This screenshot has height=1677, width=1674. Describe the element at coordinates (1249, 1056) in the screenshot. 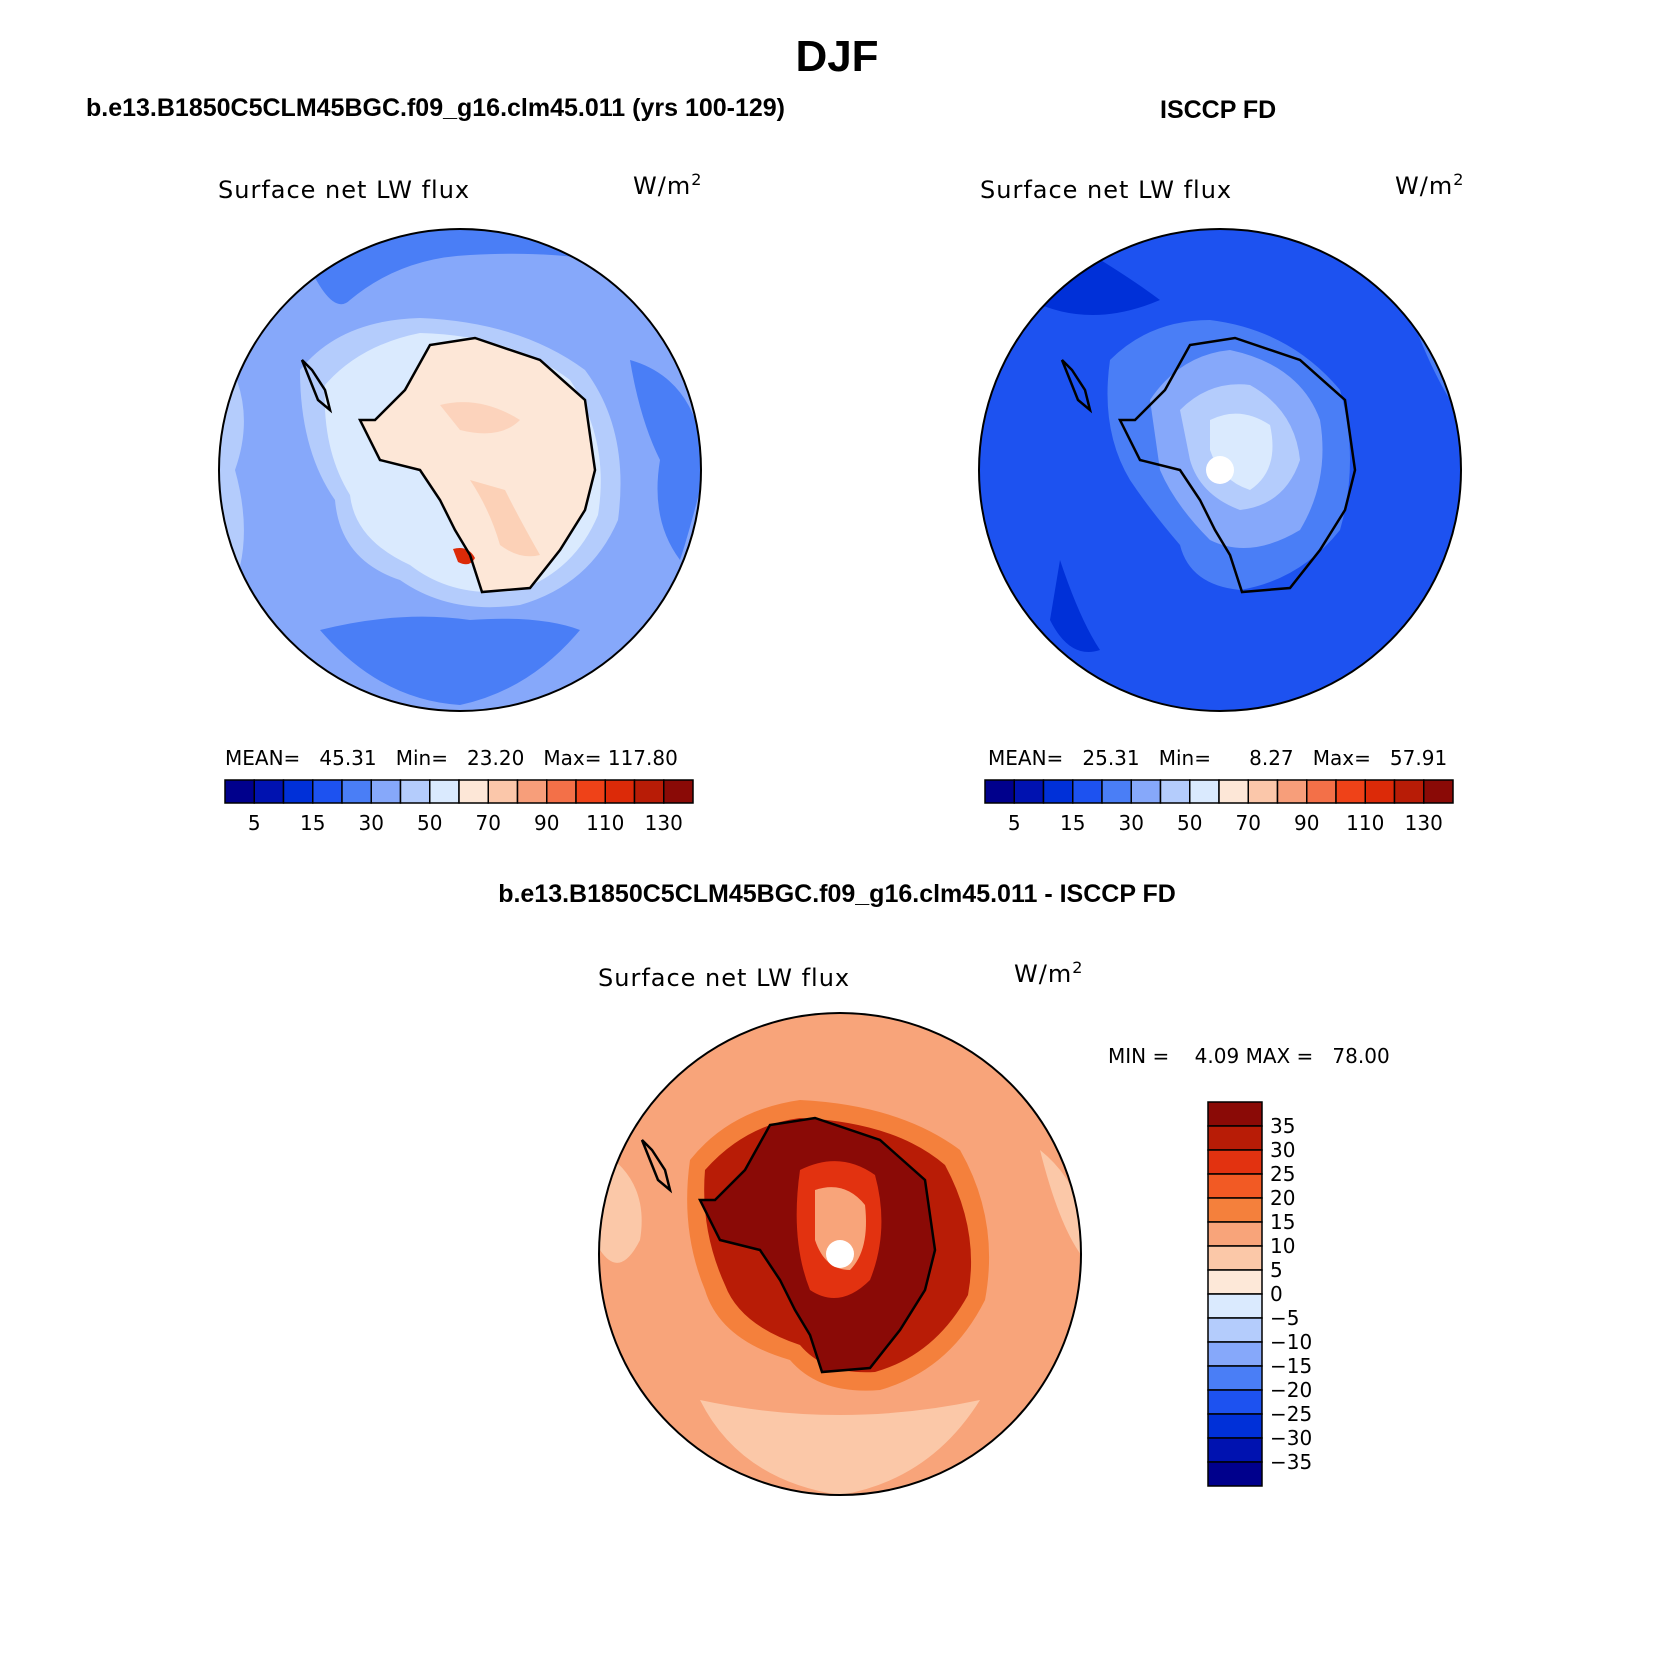

I see `diff-stats: MIN = 4.09 MAX = 78.00` at that location.